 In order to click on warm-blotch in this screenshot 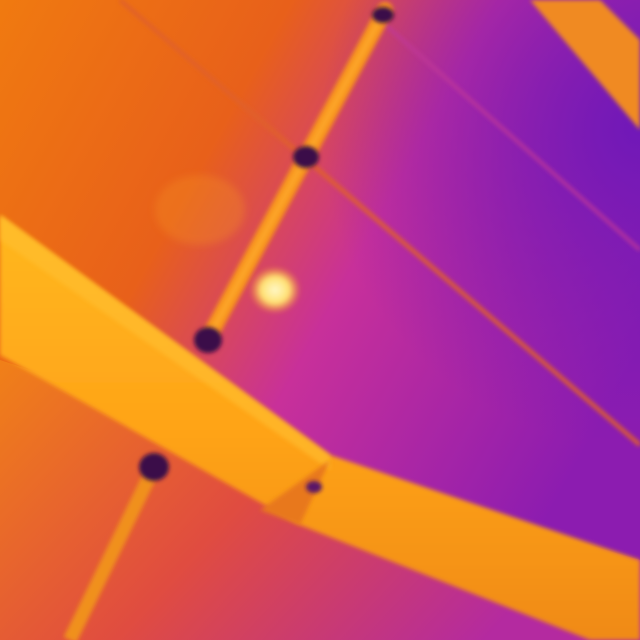, I will do `click(200, 210)`.